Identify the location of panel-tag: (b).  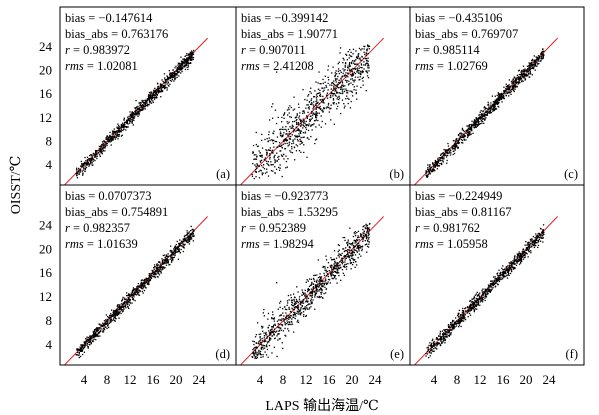
(396, 174).